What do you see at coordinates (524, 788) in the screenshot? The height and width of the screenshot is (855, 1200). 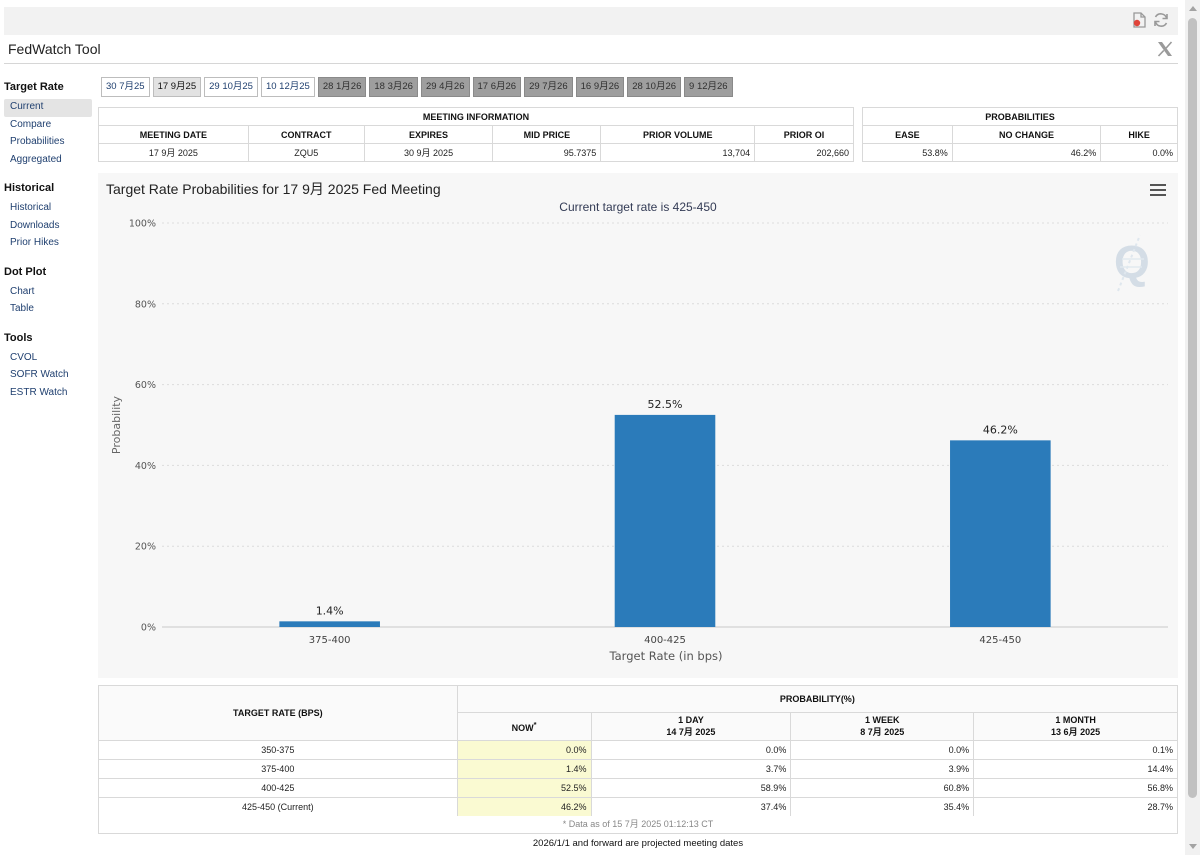 I see `now-cell: 52.5%` at bounding box center [524, 788].